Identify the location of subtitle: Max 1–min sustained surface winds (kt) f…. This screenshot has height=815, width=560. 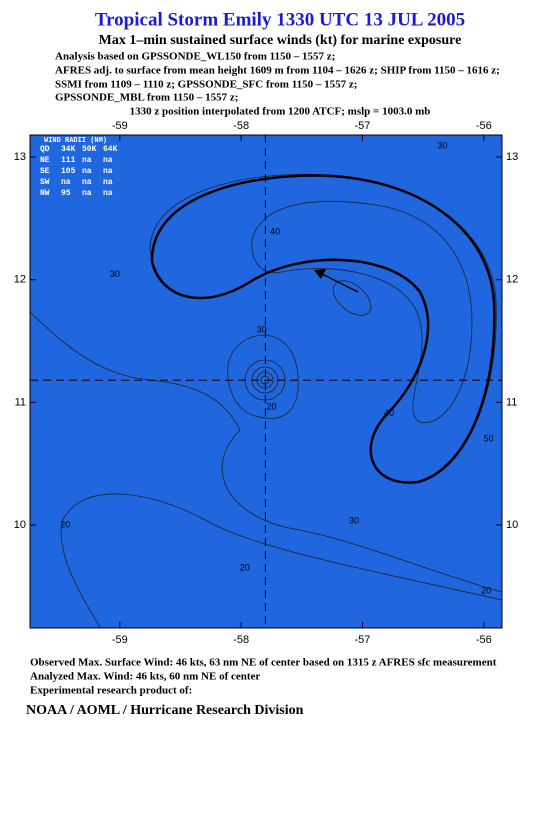
(280, 40).